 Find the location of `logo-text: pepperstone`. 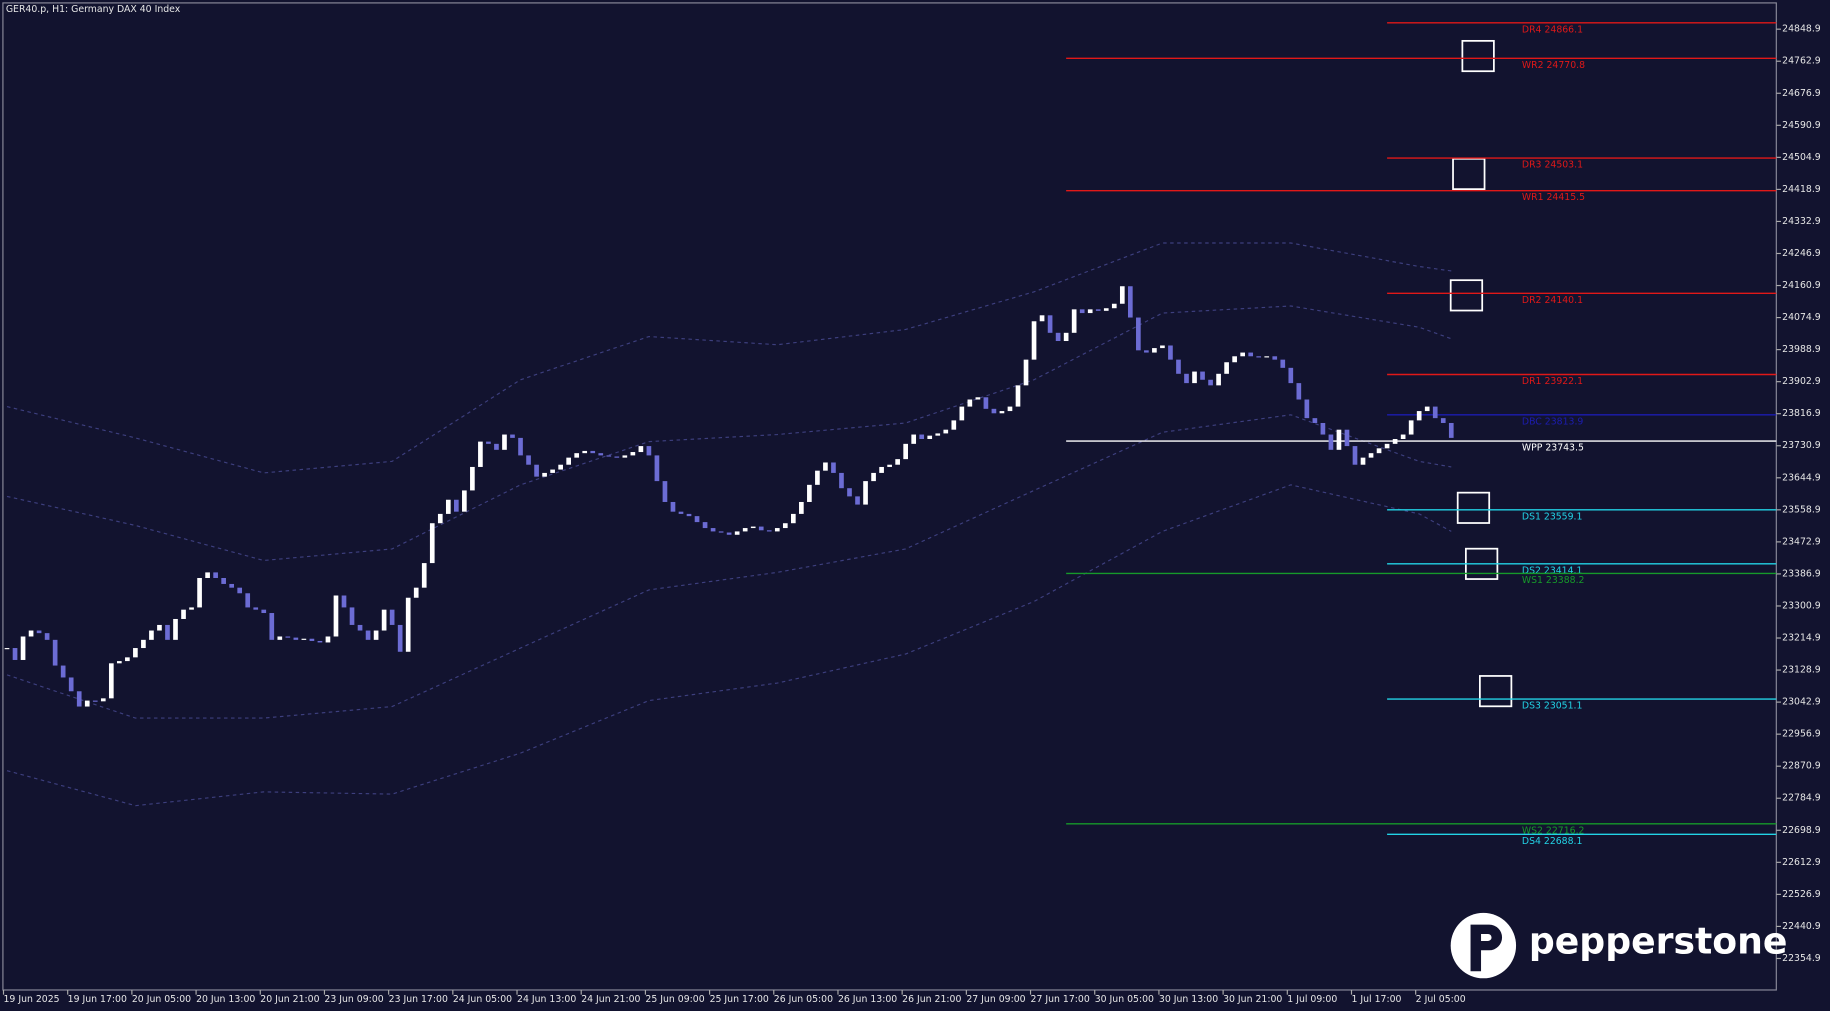

logo-text: pepperstone is located at coordinates (1658, 940).